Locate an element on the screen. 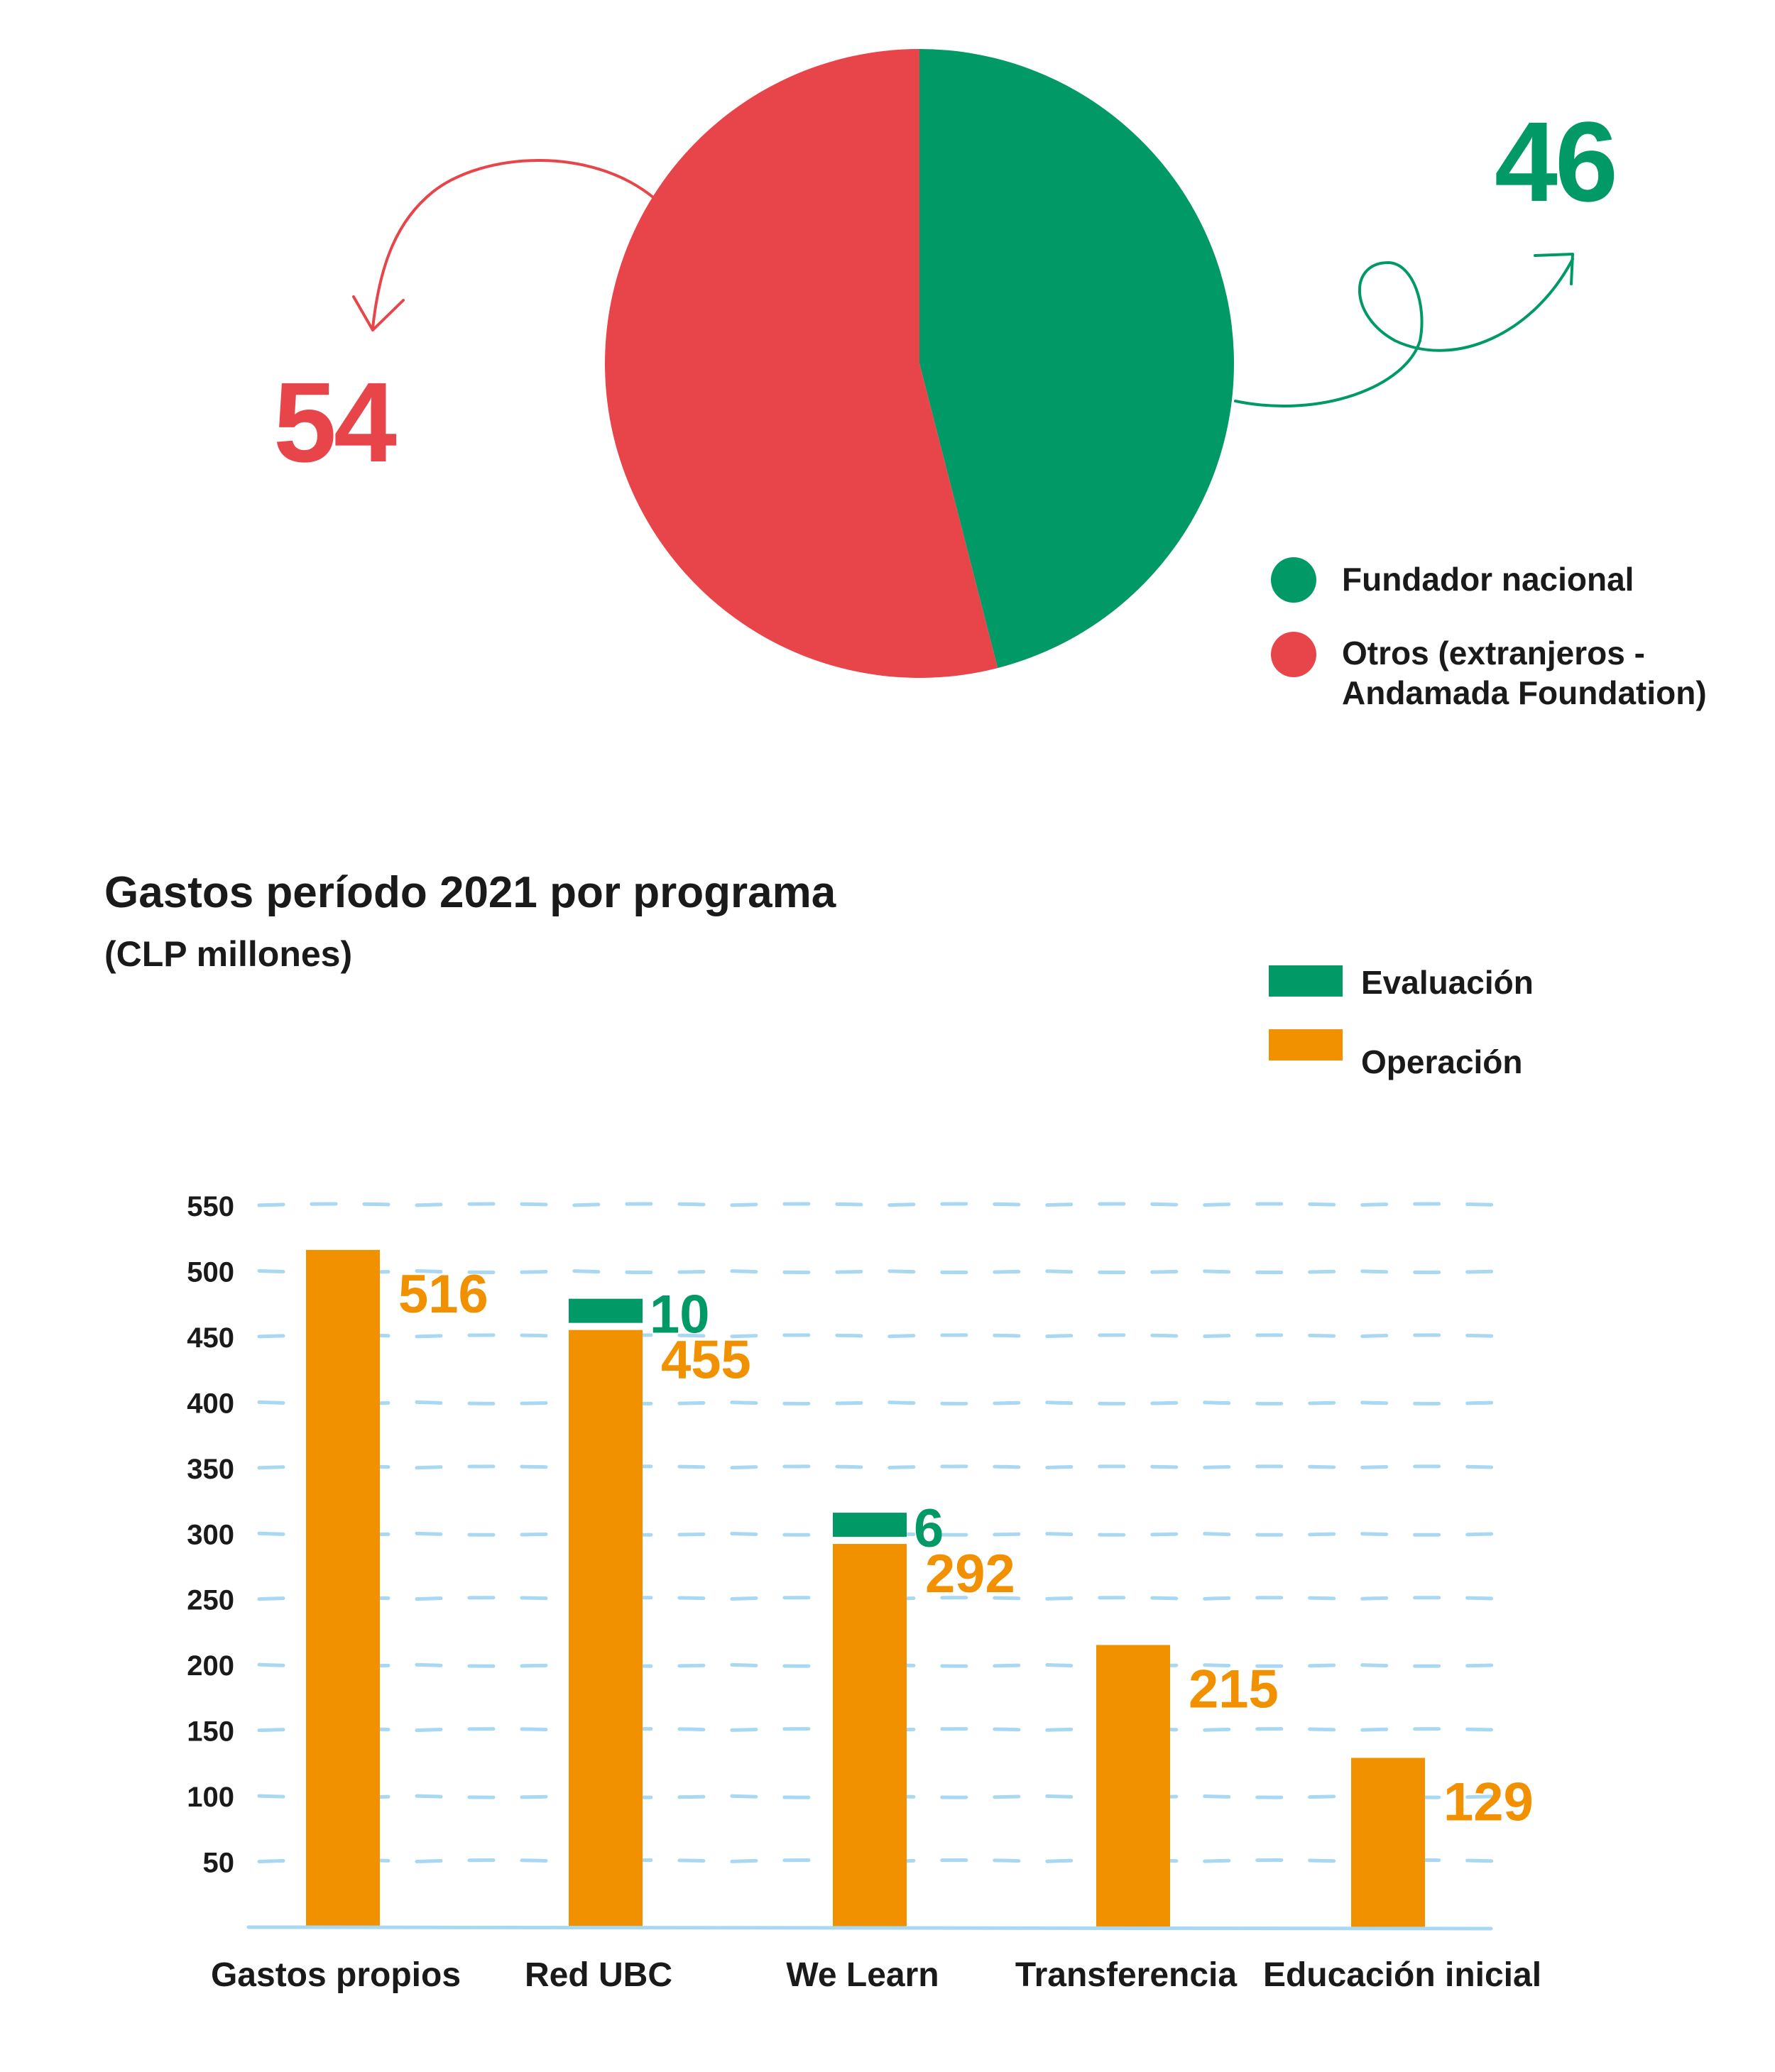 The width and height of the screenshot is (1775, 2072). pie-slices is located at coordinates (919, 363).